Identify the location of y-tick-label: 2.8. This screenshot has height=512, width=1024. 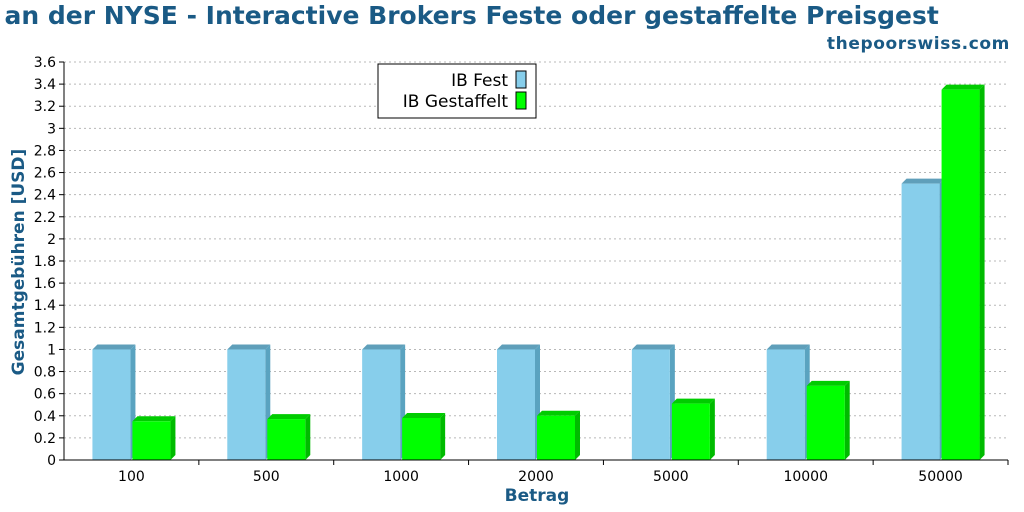
(45, 151).